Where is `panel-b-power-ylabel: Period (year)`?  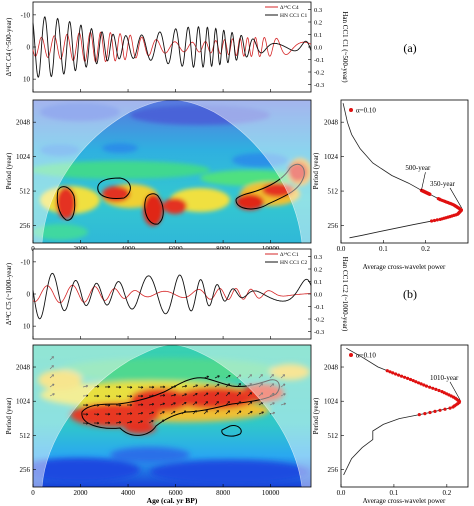 panel-b-power-ylabel: Period (year) is located at coordinates (316, 415).